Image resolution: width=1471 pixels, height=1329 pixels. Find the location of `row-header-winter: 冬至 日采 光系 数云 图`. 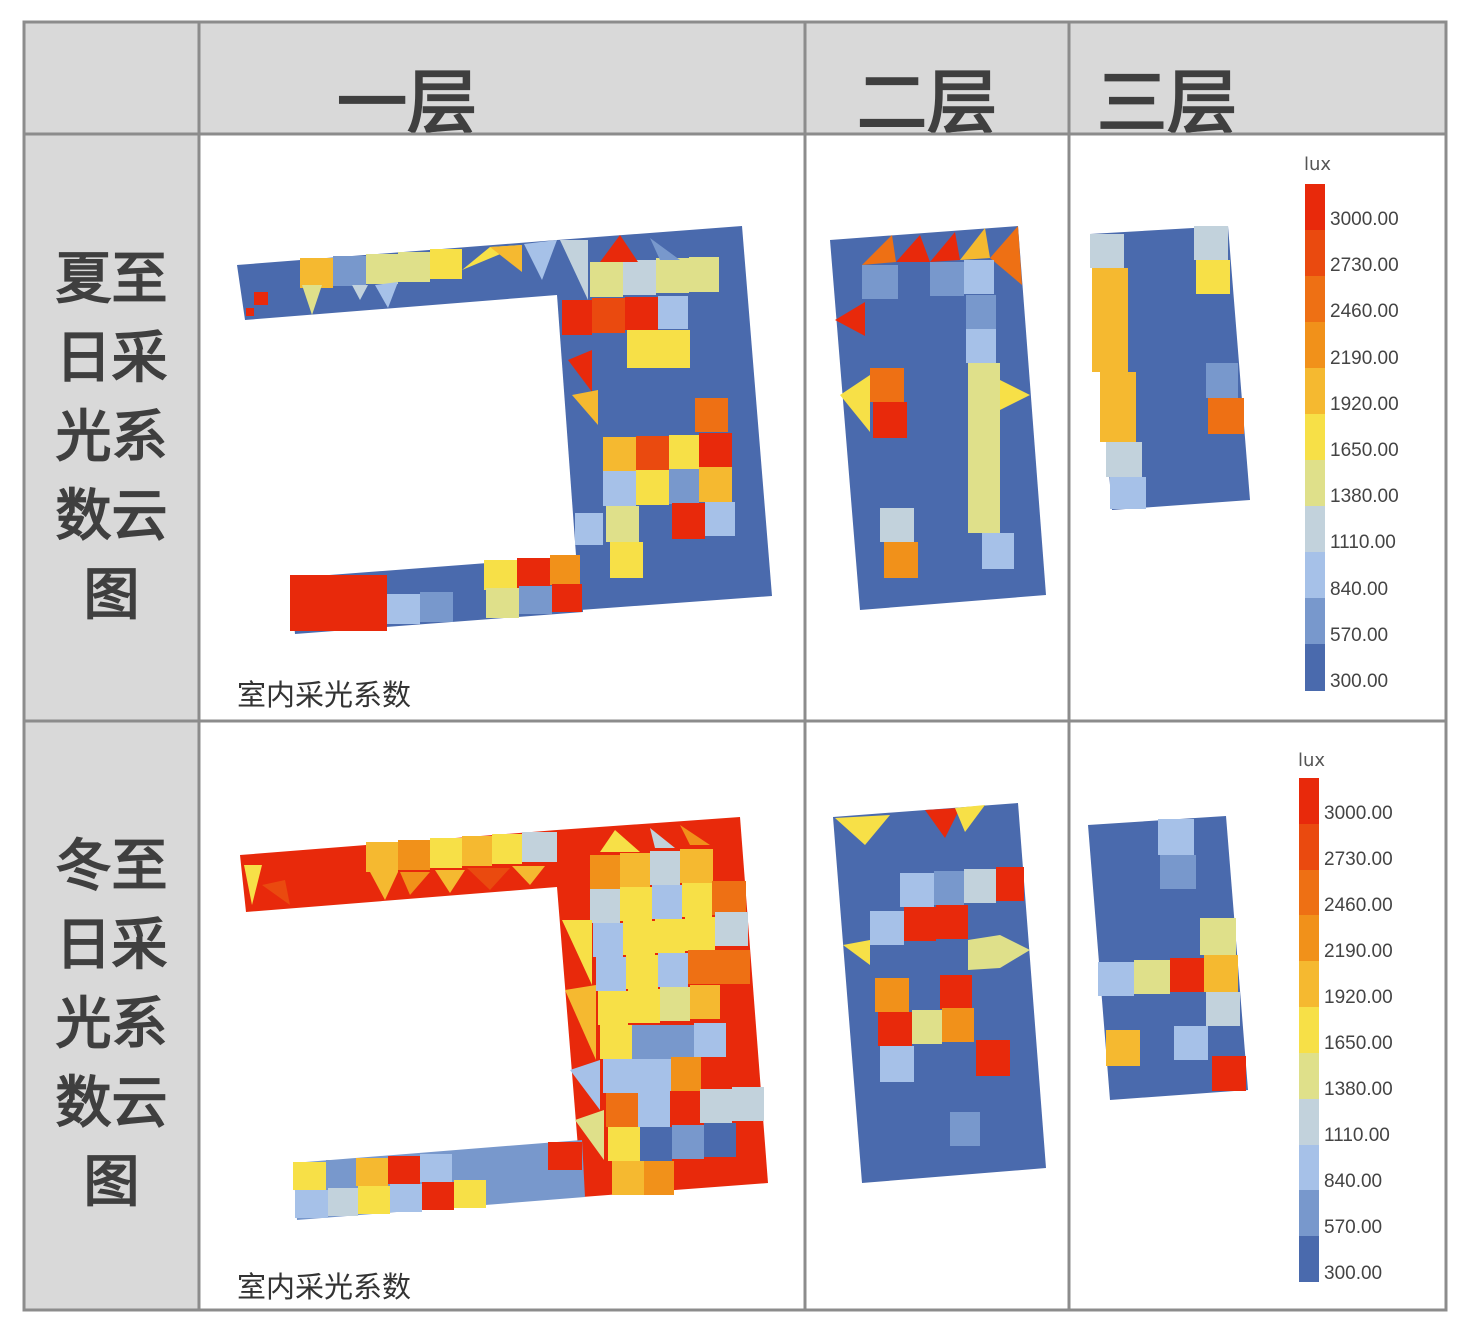

row-header-winter: 冬至 日采 光系 数云 图 is located at coordinates (111, 1015).